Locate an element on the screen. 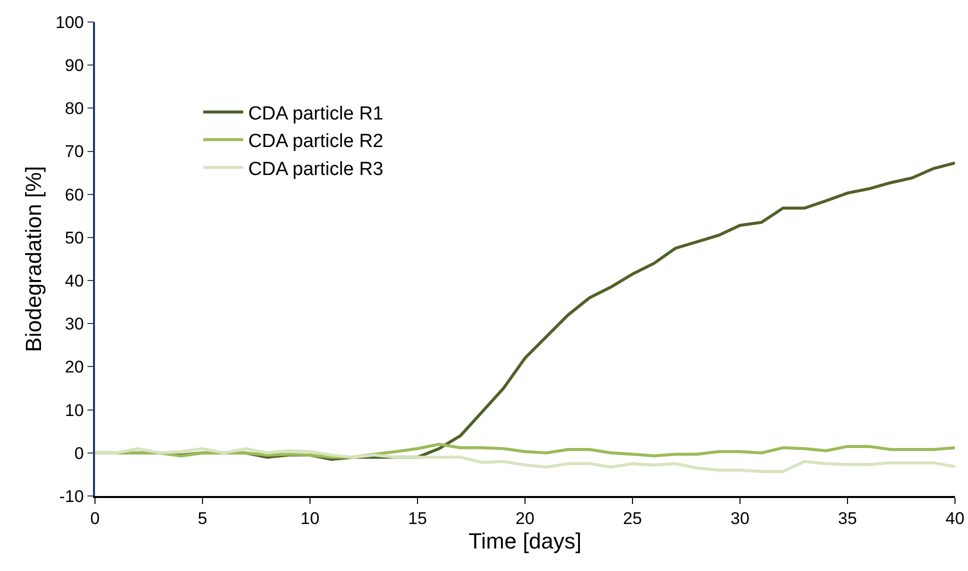 The height and width of the screenshot is (571, 968). y-tick-label: 50 is located at coordinates (74, 238).